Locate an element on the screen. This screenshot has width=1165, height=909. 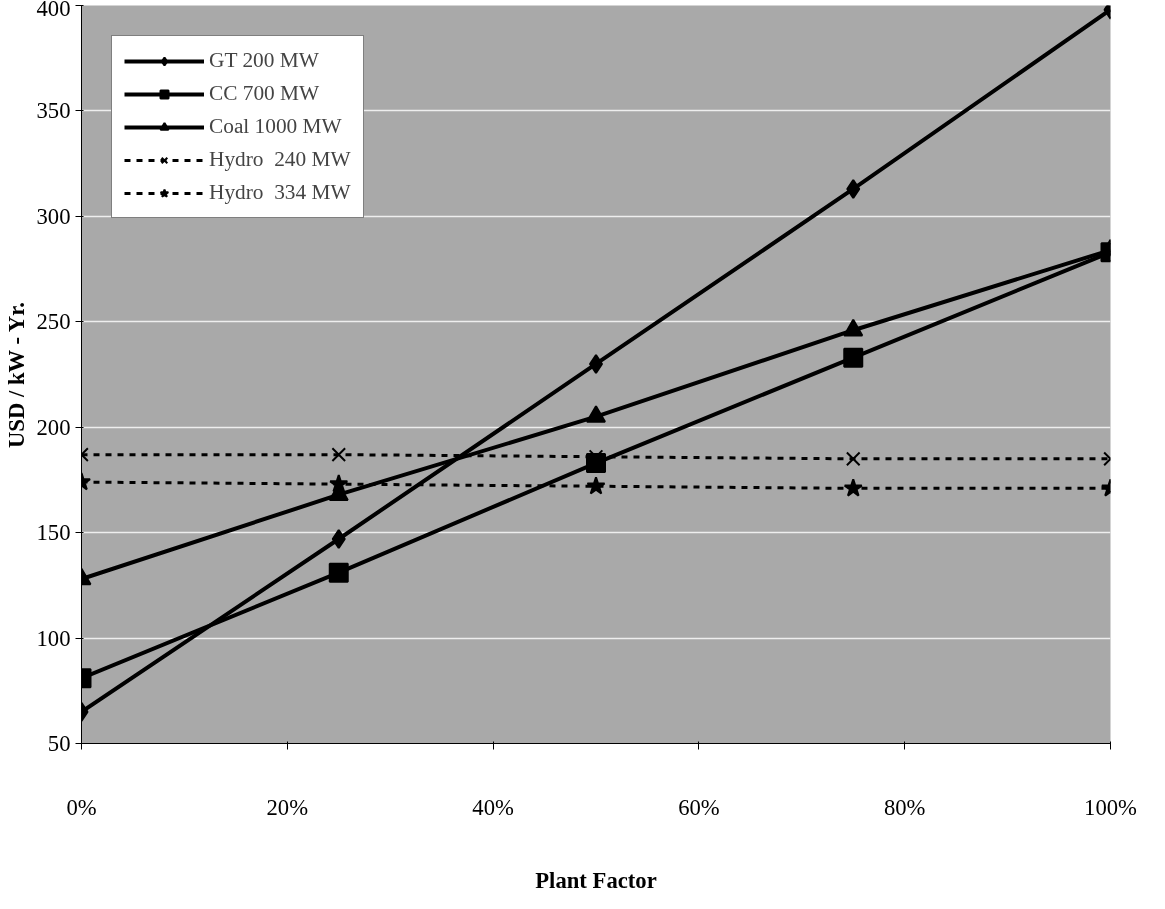
x-tick-label: 60% is located at coordinates (699, 807).